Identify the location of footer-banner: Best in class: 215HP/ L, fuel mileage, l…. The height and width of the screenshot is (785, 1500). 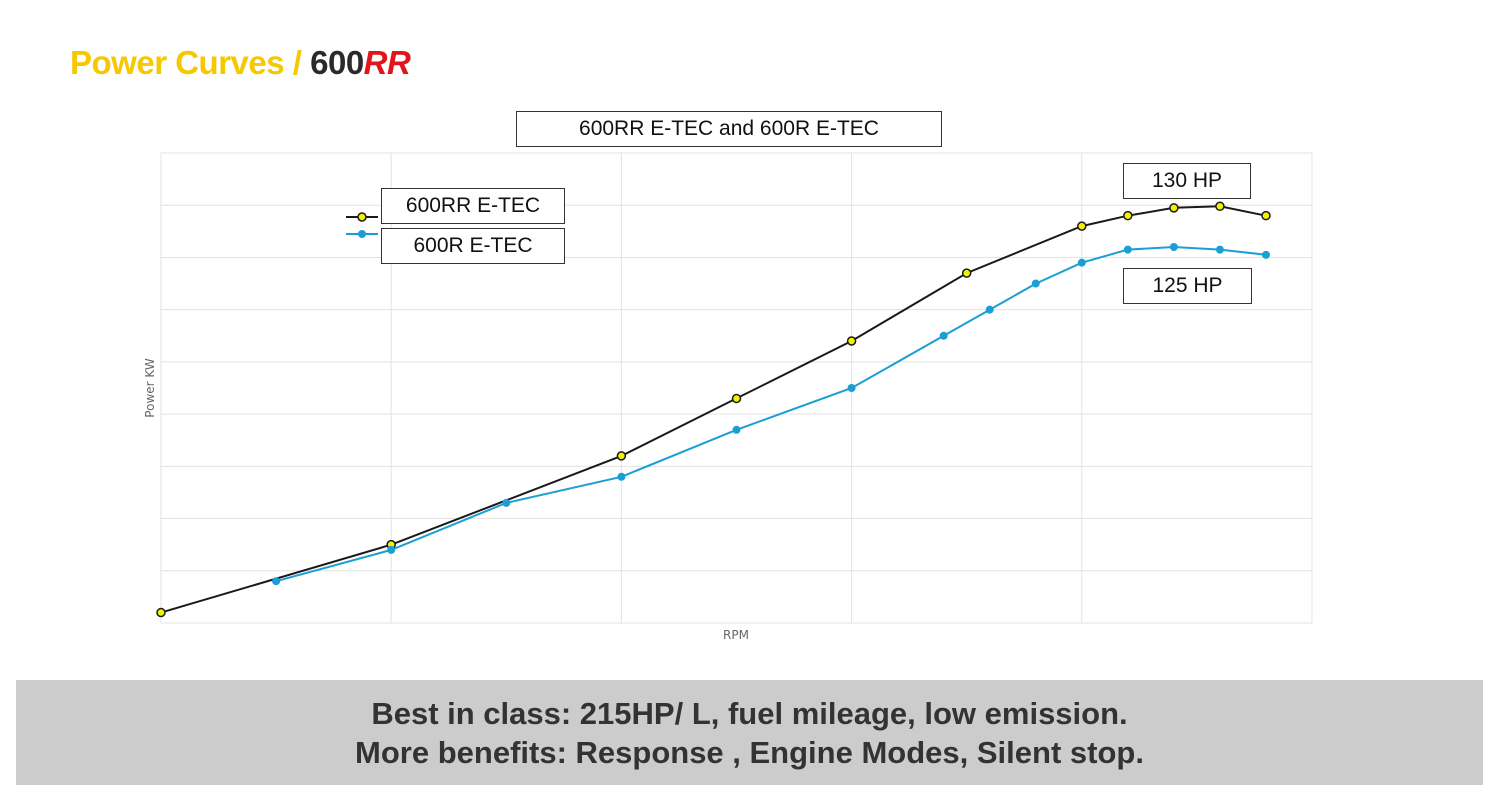
(749, 732).